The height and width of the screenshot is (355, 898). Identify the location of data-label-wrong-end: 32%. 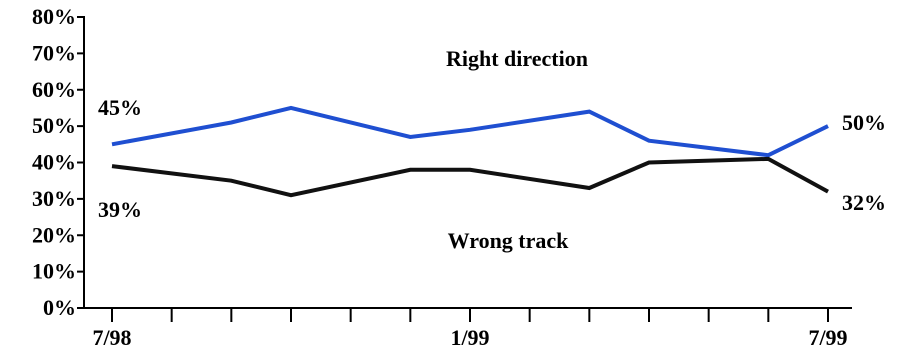
(864, 202).